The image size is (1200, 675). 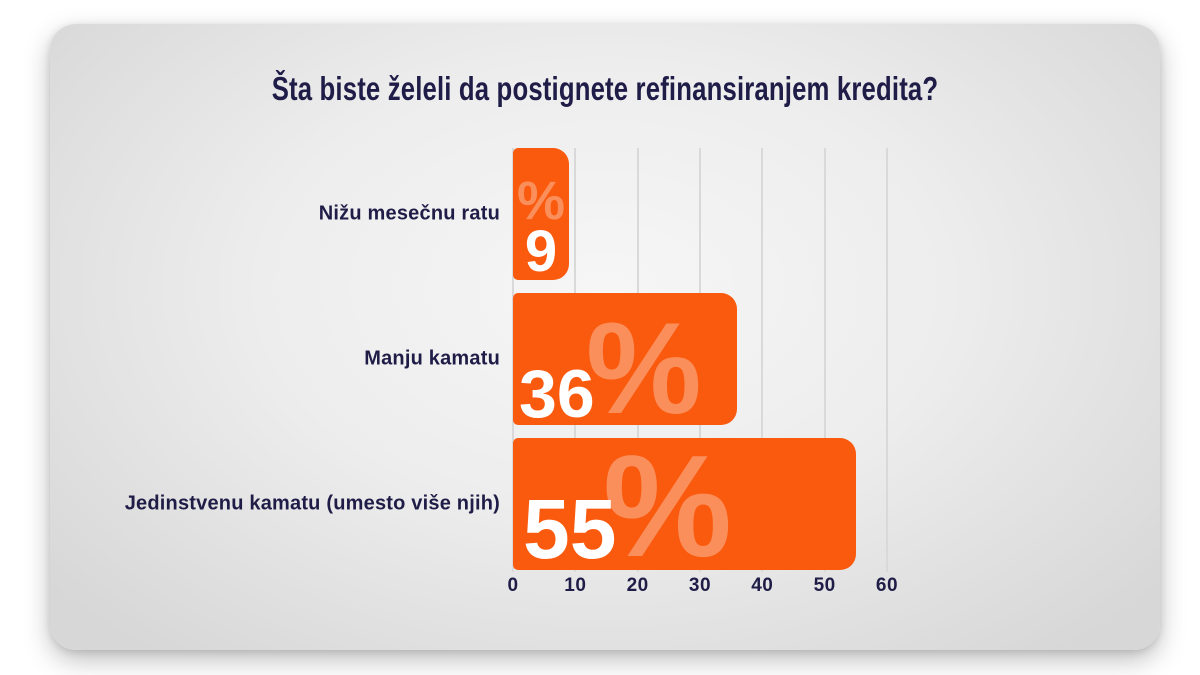 What do you see at coordinates (700, 585) in the screenshot?
I see `x-tick-label: 30` at bounding box center [700, 585].